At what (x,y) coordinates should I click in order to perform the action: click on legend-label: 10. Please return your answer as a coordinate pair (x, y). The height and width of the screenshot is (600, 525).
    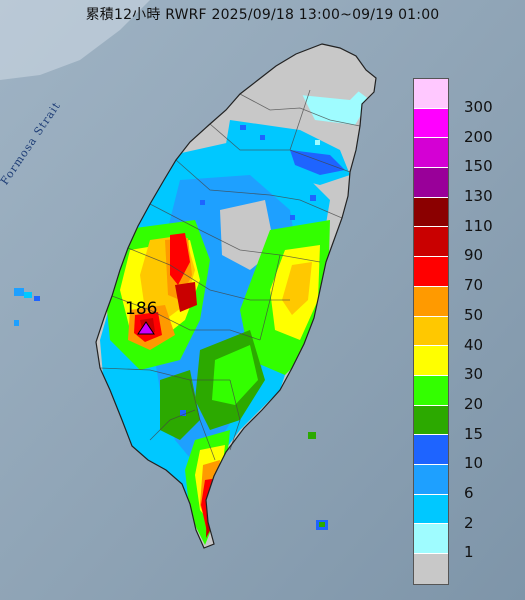
    Looking at the image, I should click on (474, 463).